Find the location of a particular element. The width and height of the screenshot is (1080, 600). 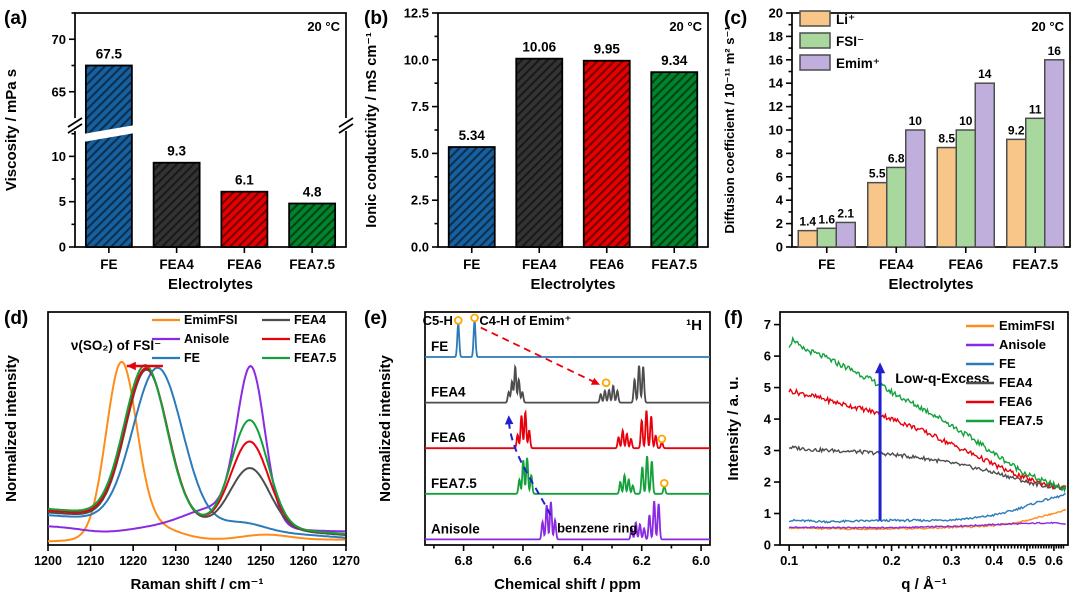

raman-series-FEA7.5 is located at coordinates (196, 450).